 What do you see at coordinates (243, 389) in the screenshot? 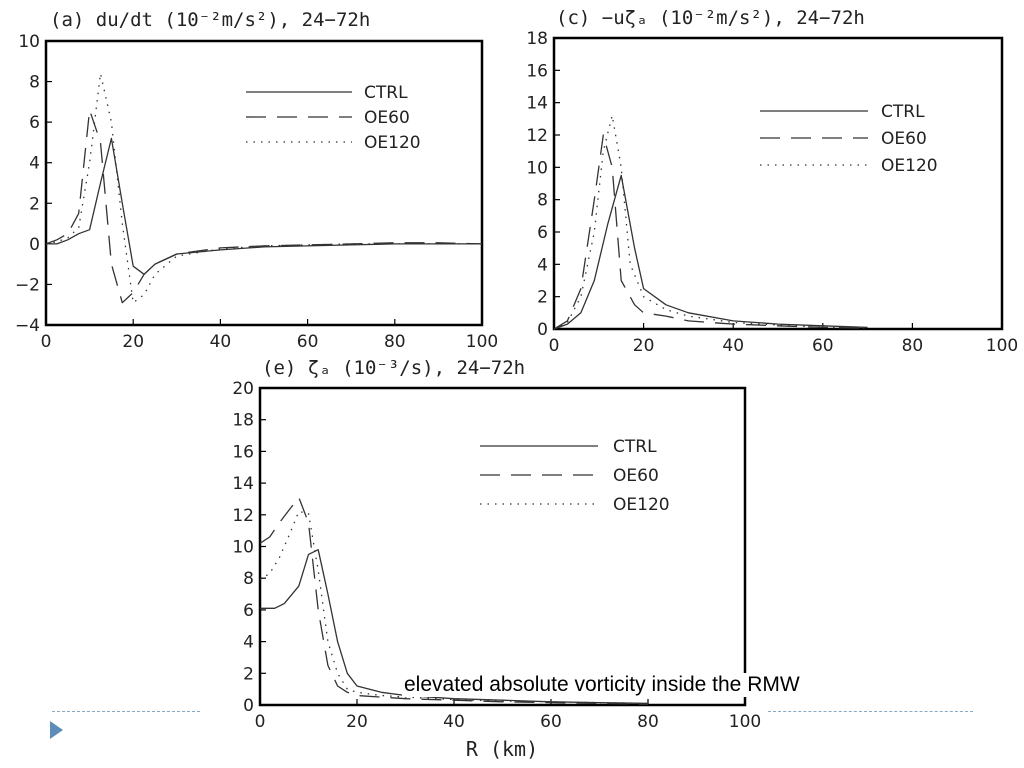
I see `y-tick-label: 20` at bounding box center [243, 389].